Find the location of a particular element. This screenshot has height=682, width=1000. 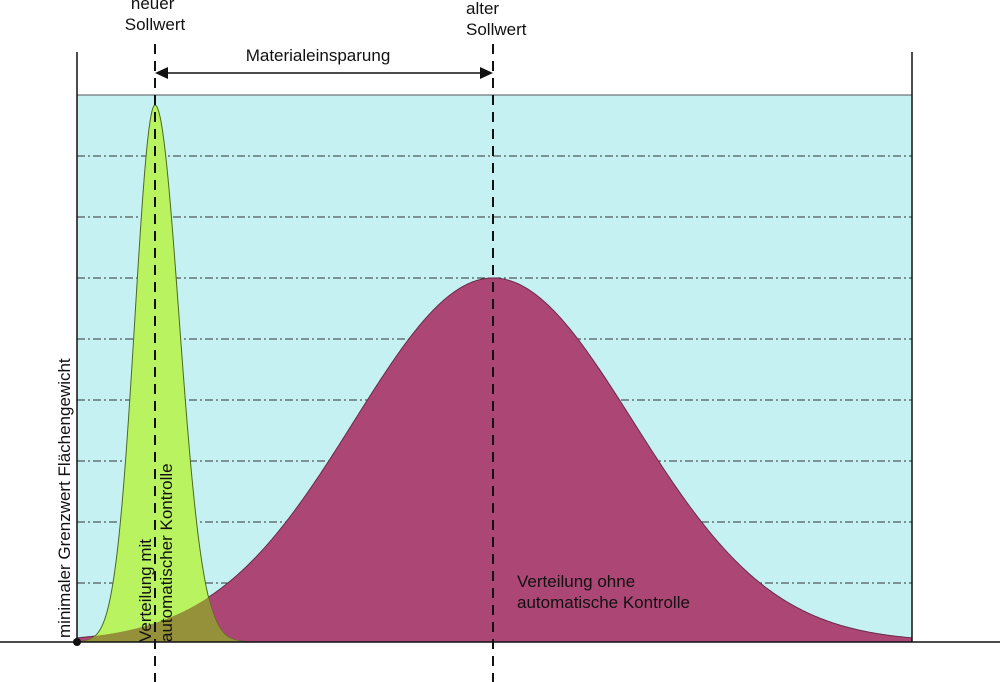

origin-dot is located at coordinates (77, 642).